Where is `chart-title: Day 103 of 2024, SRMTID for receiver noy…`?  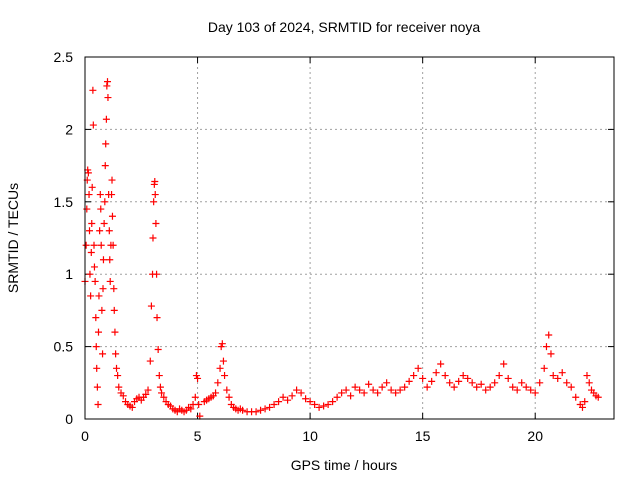 chart-title: Day 103 of 2024, SRMTID for receiver noy… is located at coordinates (344, 27).